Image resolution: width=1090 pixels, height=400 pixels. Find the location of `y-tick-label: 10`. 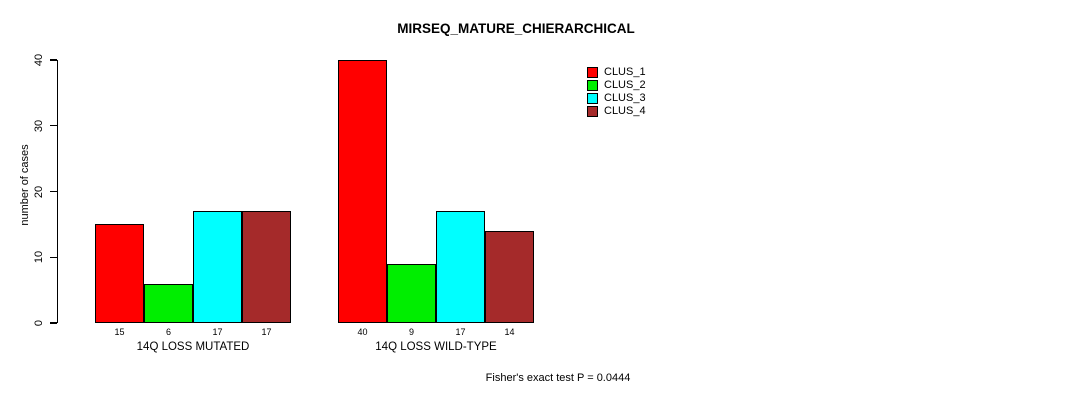

y-tick-label: 10 is located at coordinates (39, 257).